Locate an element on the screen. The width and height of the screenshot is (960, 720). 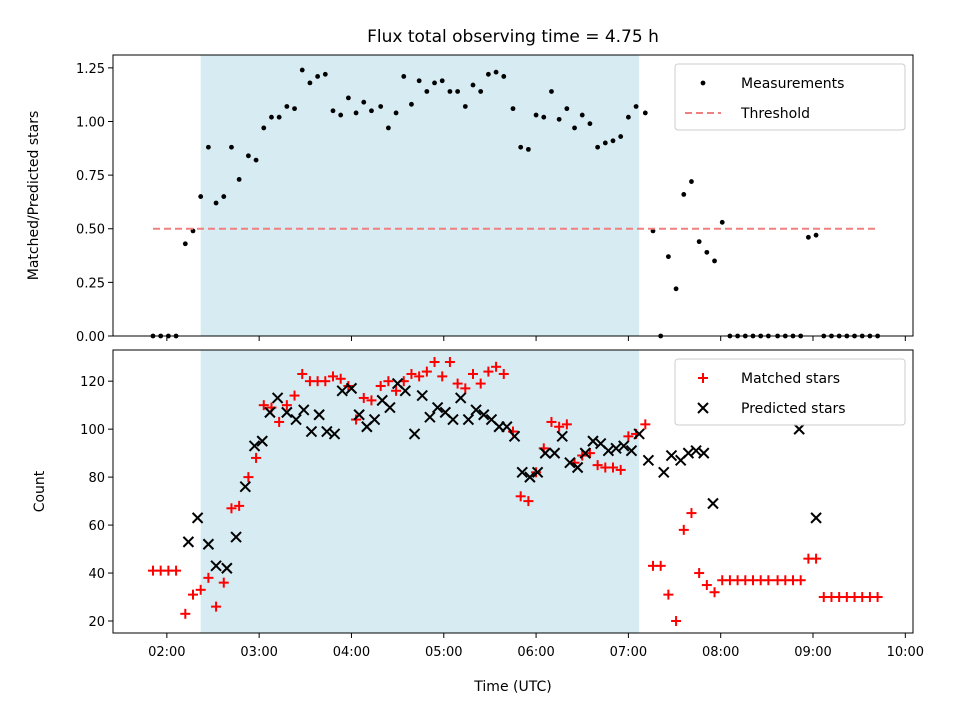
bot-ytick-label: 20 is located at coordinates (96, 622).